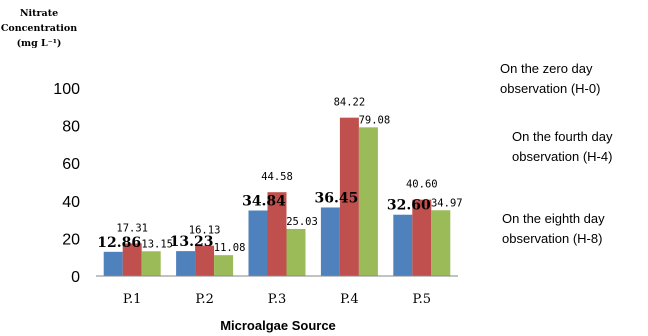 This screenshot has width=648, height=336. Describe the element at coordinates (349, 299) in the screenshot. I see `x-tick-label: P.4` at that location.